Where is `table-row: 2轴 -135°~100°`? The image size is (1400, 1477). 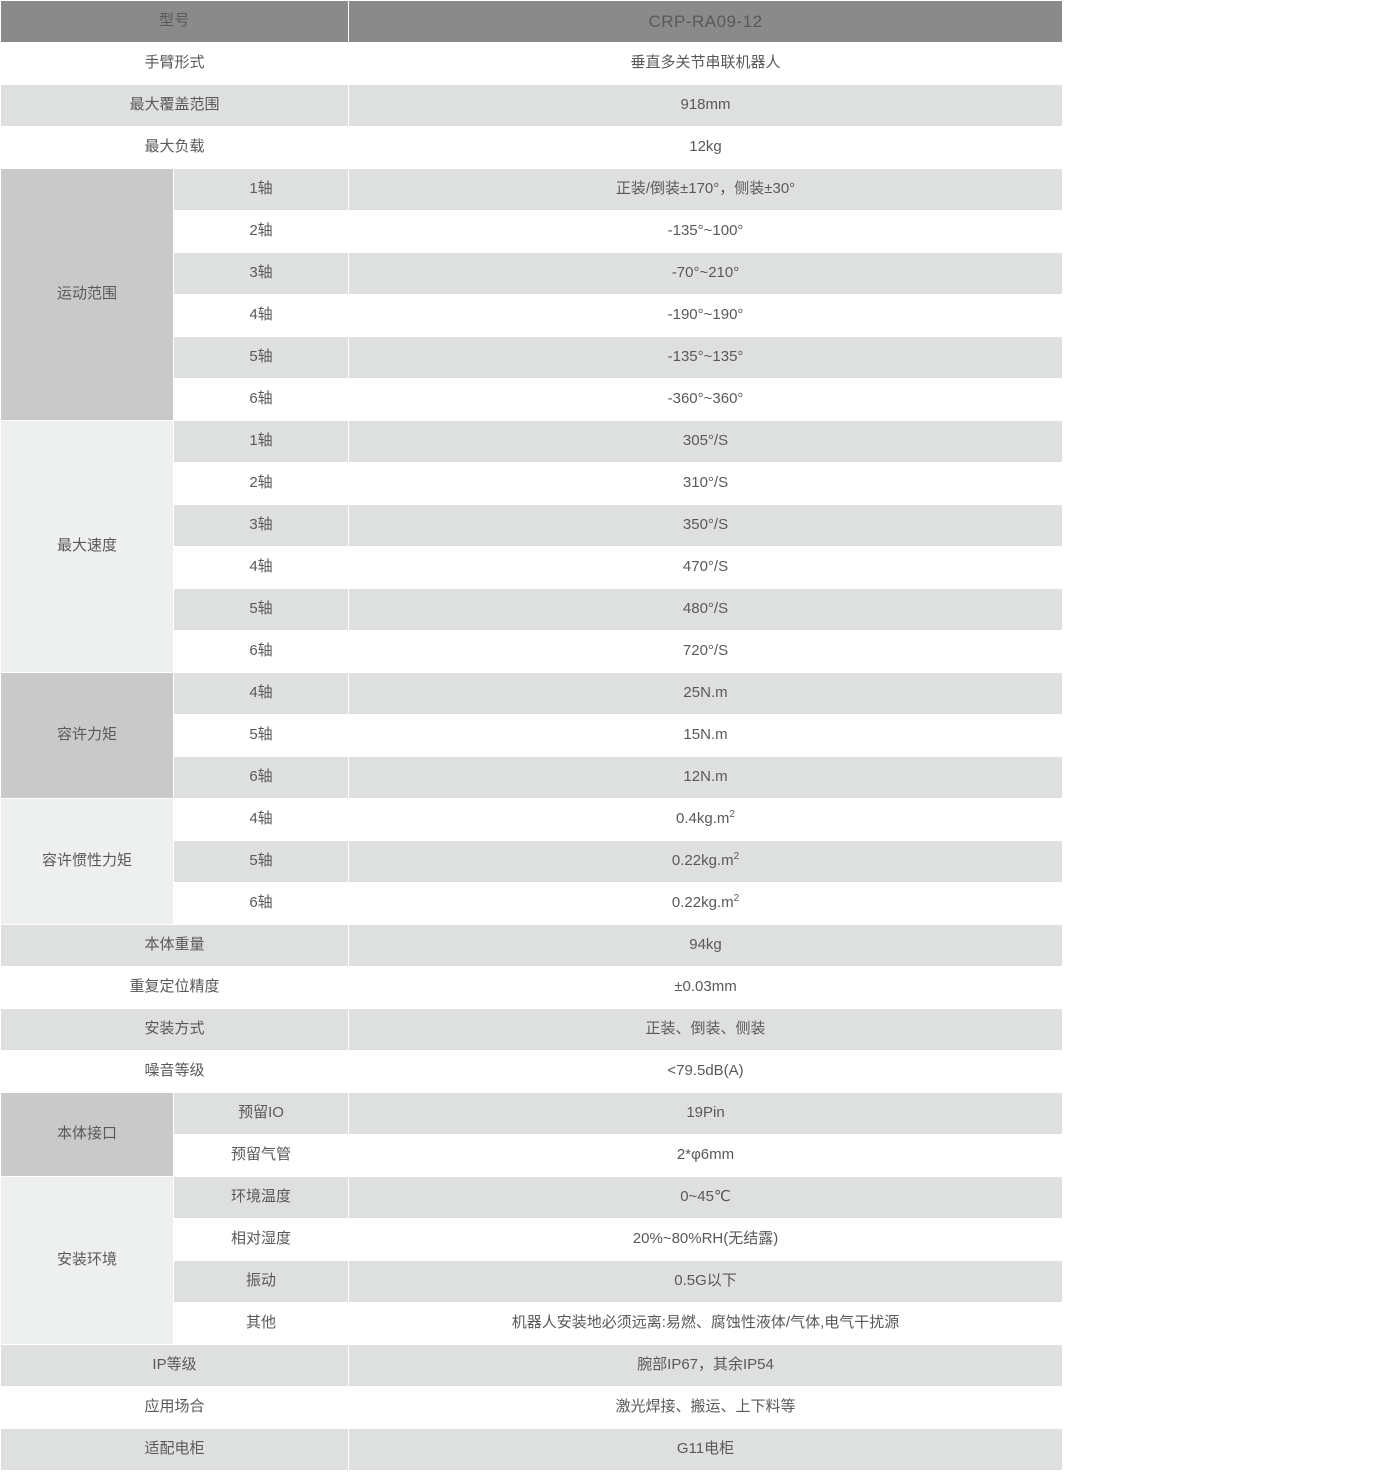
table-row: 2轴 -135°~100° is located at coordinates (532, 231).